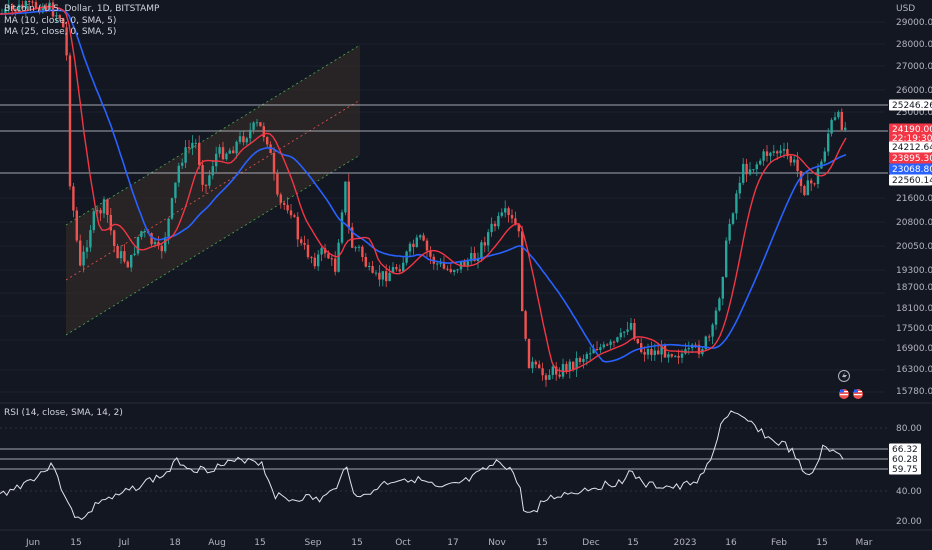 Image resolution: width=932 pixels, height=550 pixels. What do you see at coordinates (452, 543) in the screenshot?
I see `time-axis-label: 17` at bounding box center [452, 543].